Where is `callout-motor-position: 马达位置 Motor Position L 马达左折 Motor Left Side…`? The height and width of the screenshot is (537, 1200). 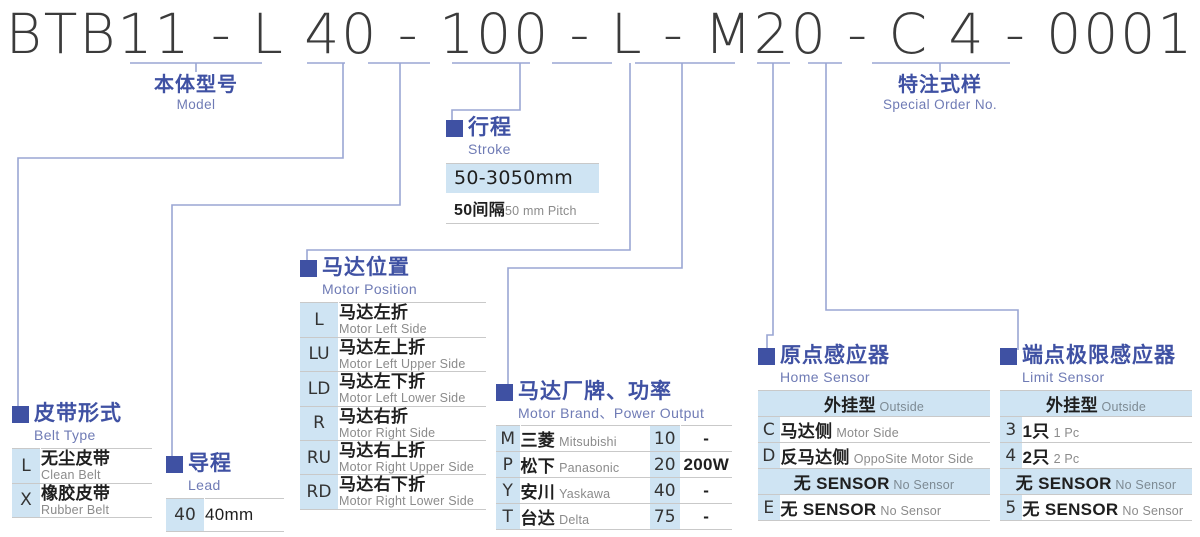 callout-motor-position: 马达位置 Motor Position L 马达左折 Motor Left Side… is located at coordinates (393, 383).